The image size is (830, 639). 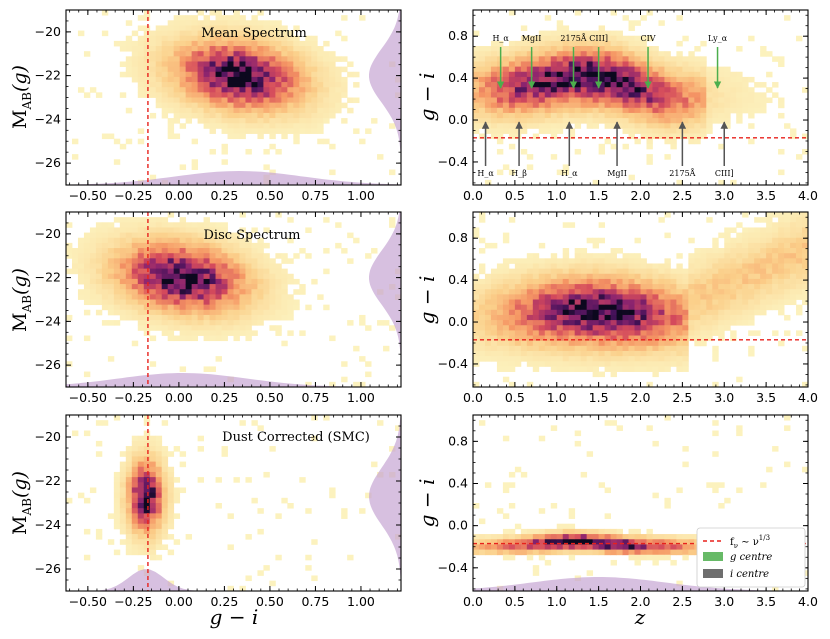 I want to click on marginal-y-distribution, so click(x=385, y=299).